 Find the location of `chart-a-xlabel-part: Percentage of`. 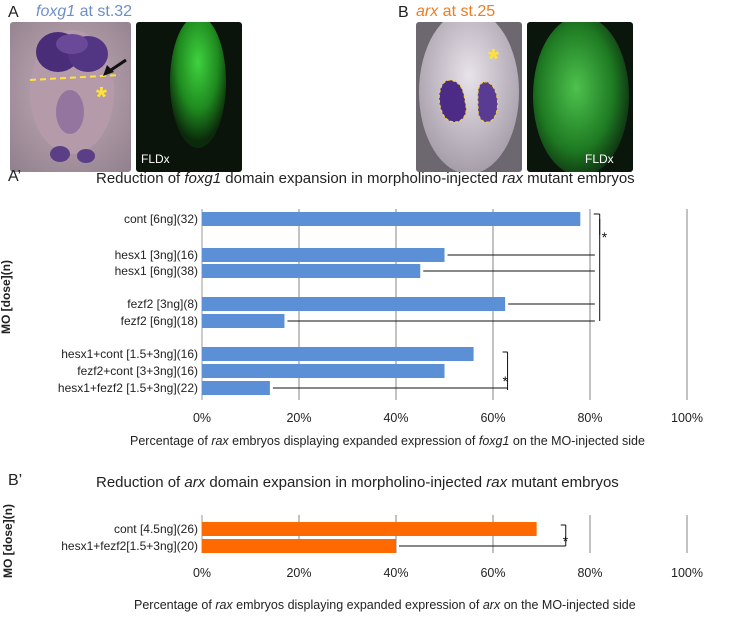

chart-a-xlabel-part: Percentage of is located at coordinates (171, 441).